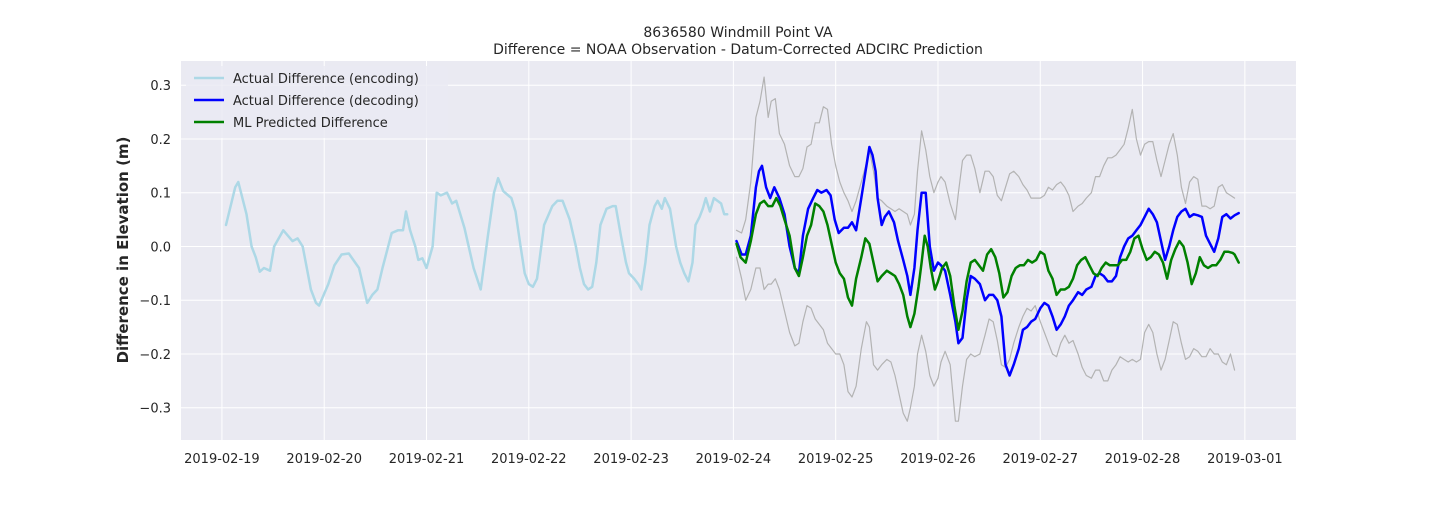  I want to click on series-encoding-line, so click(476, 241).